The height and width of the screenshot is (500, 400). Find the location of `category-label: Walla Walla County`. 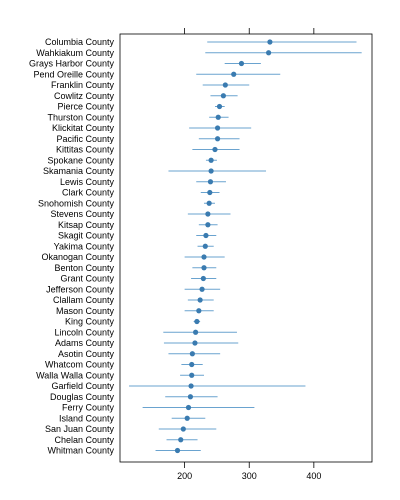

category-label: Walla Walla County is located at coordinates (75, 375).